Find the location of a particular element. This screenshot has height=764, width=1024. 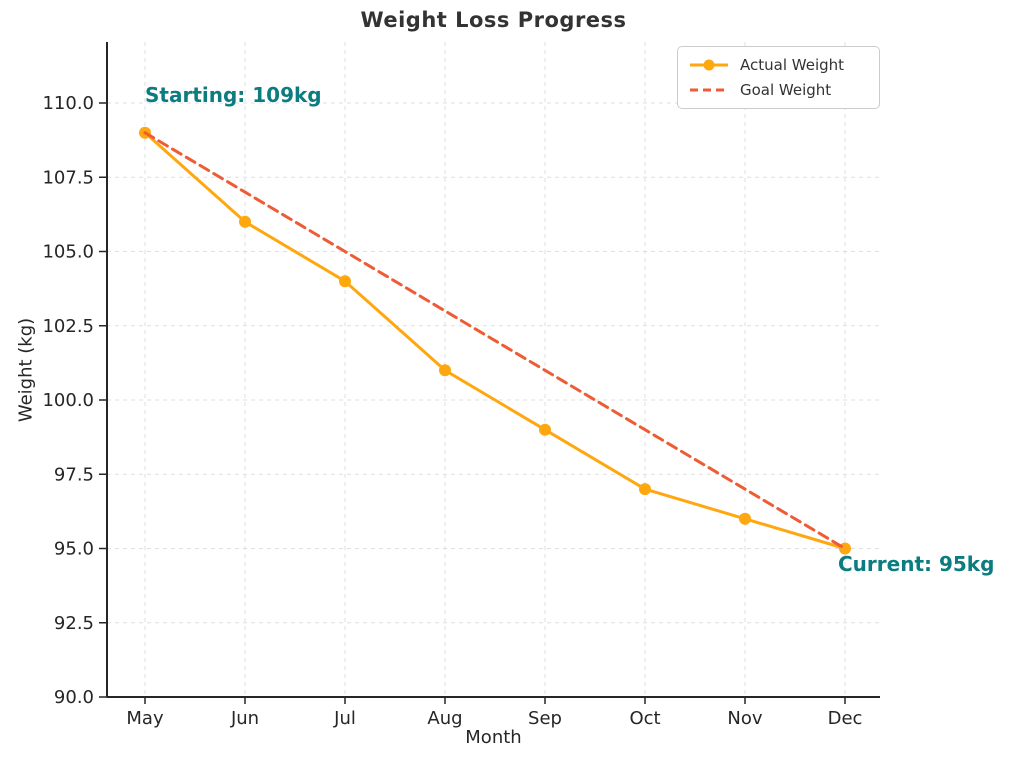

x-tick-label: Aug is located at coordinates (444, 718).